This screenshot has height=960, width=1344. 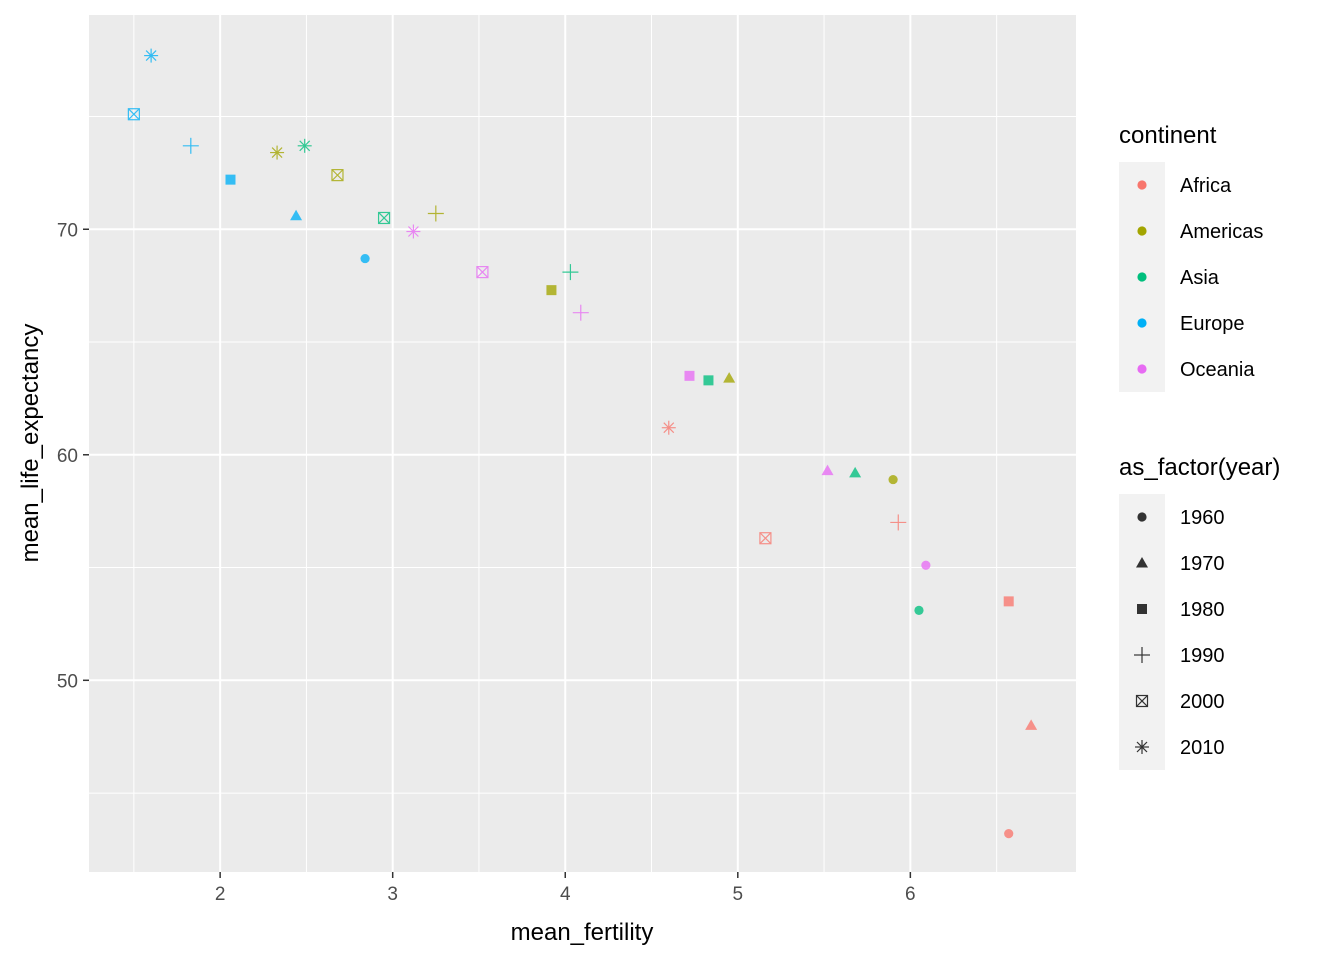 I want to click on x-tick-label: 2, so click(x=220, y=894).